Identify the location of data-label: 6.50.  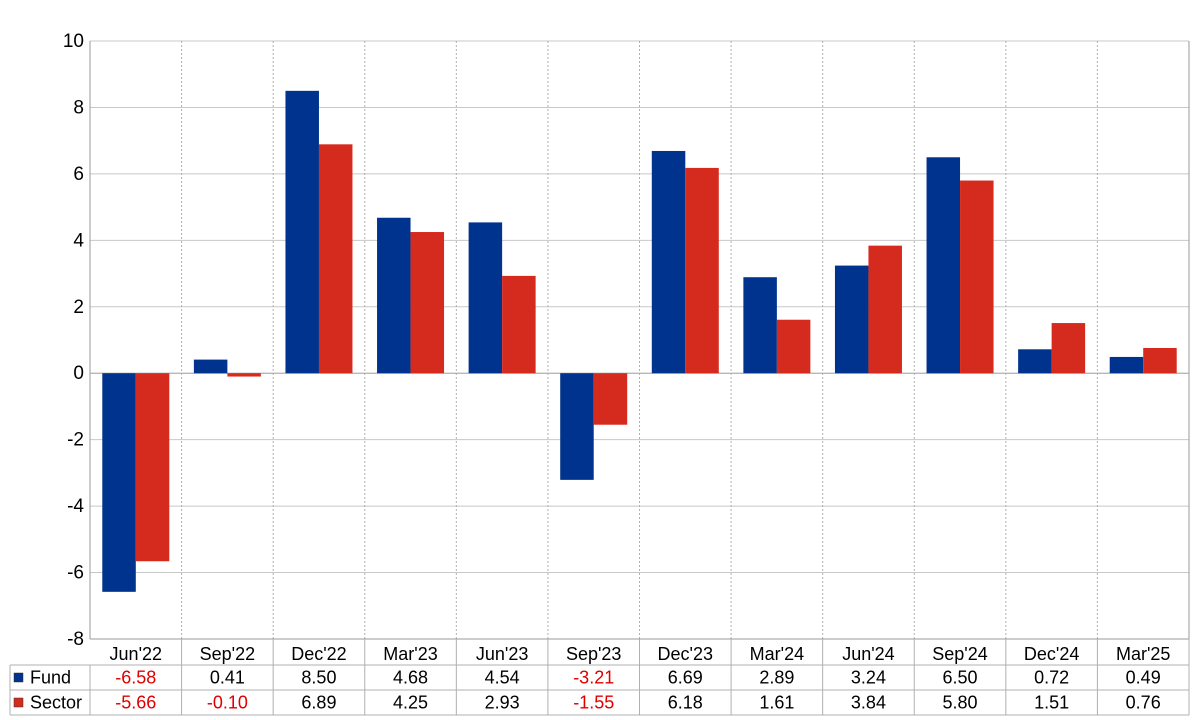
(960, 678).